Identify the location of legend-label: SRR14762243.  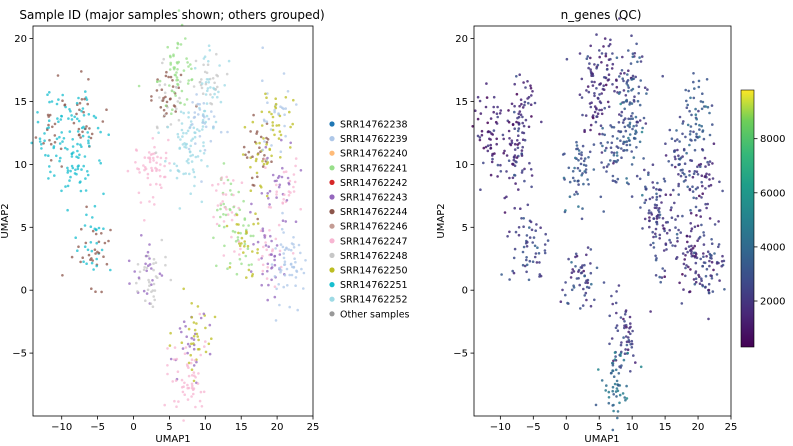
(374, 198).